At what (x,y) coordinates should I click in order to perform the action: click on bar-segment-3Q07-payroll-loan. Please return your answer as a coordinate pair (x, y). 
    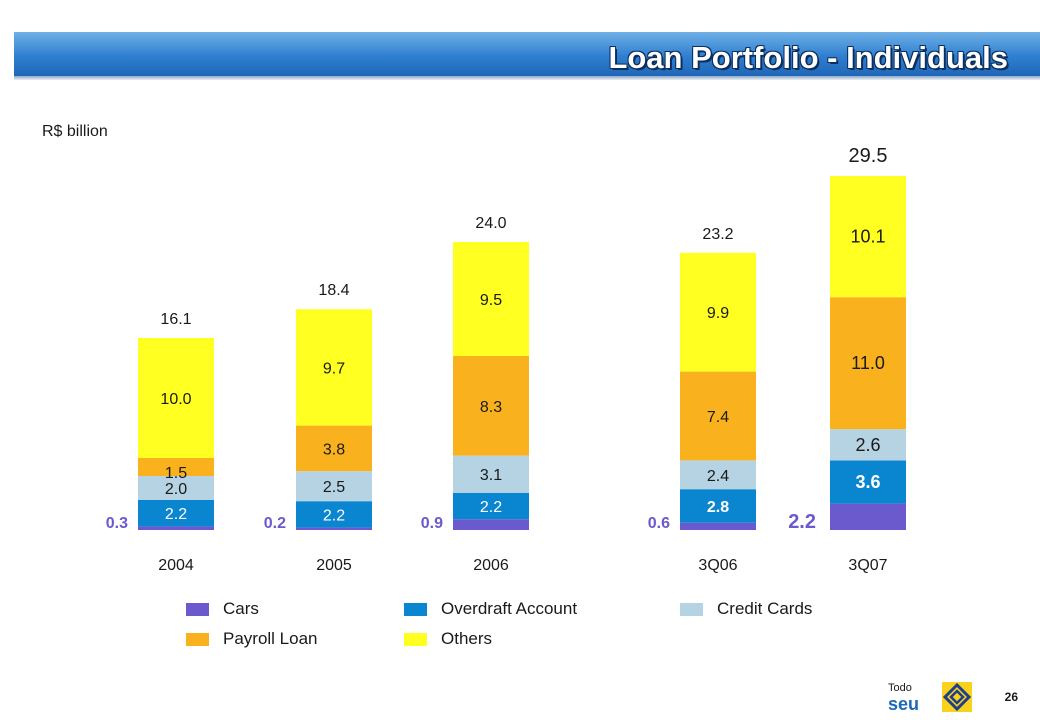
    Looking at the image, I should click on (868, 363).